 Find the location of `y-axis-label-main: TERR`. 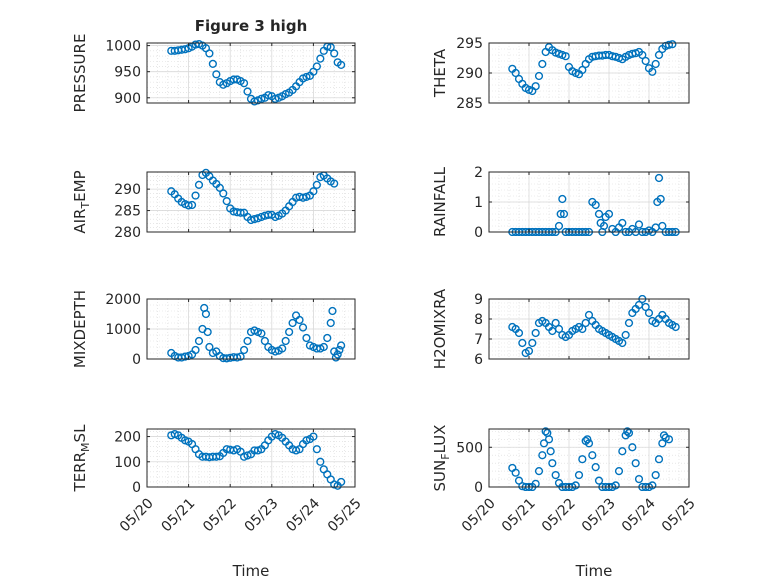

y-axis-label-main: TERR is located at coordinates (80, 472).